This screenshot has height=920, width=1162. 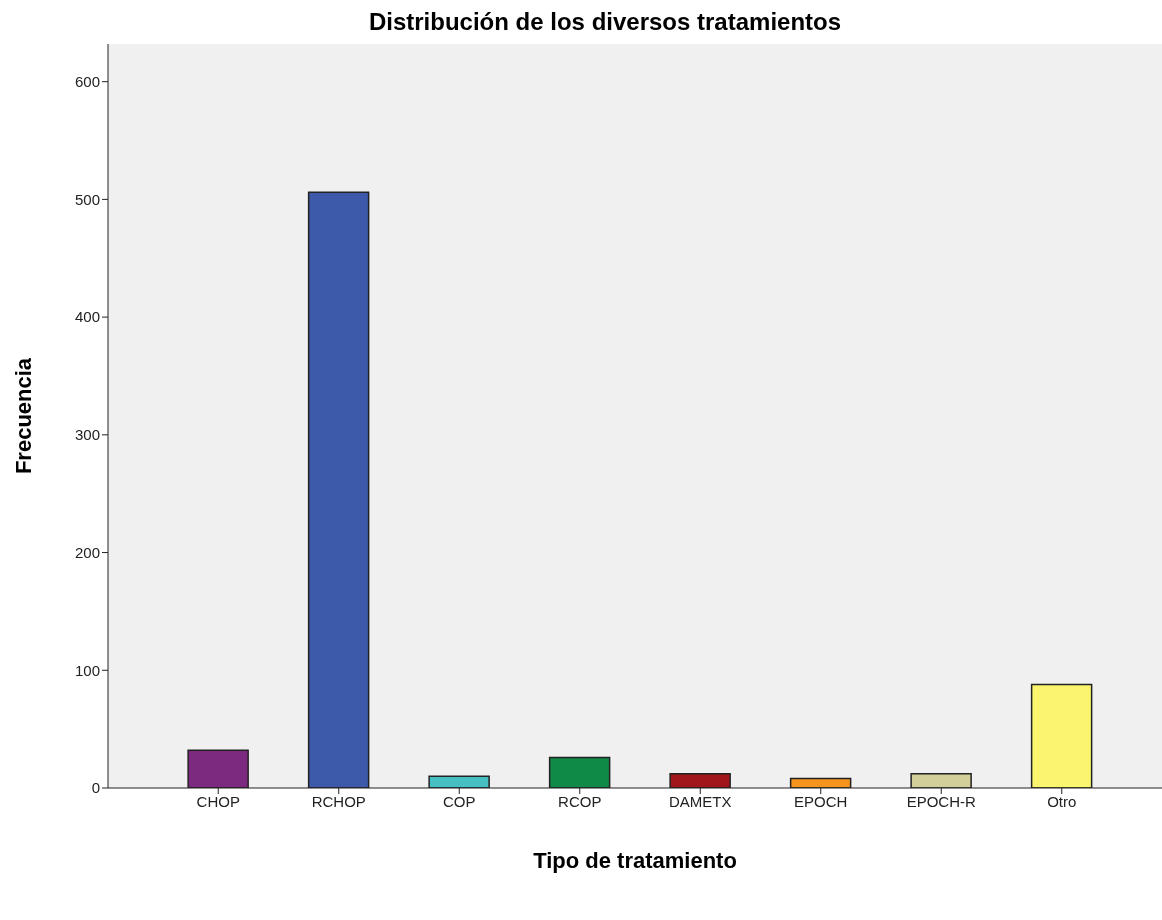 What do you see at coordinates (1062, 801) in the screenshot?
I see `x-tick-label: Otro` at bounding box center [1062, 801].